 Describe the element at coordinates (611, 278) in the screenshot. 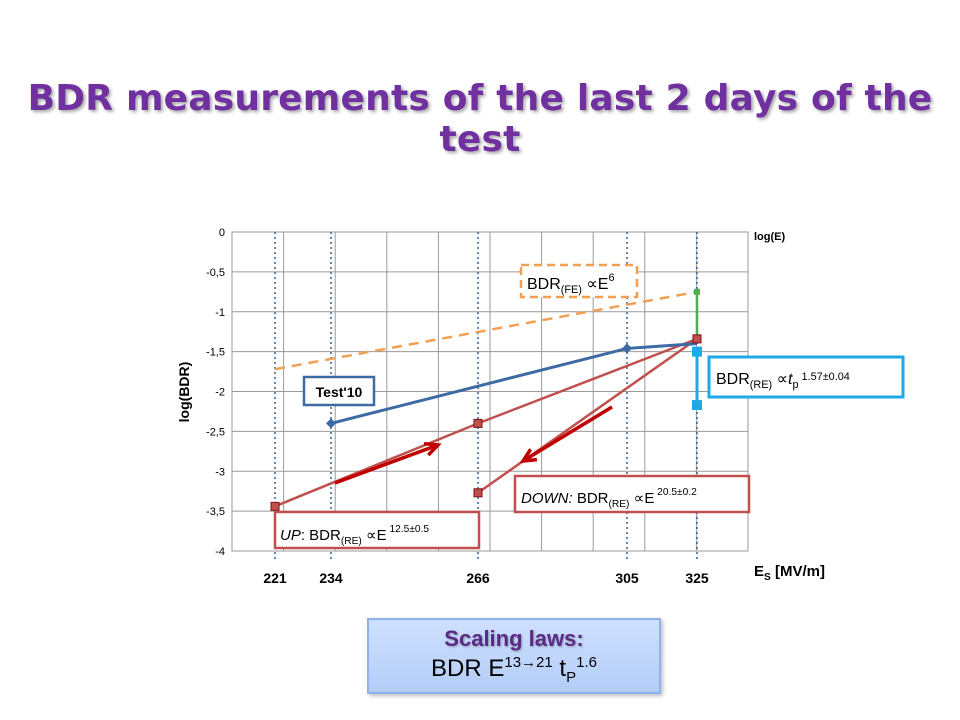

I see `fe-label-text-part: 6` at that location.